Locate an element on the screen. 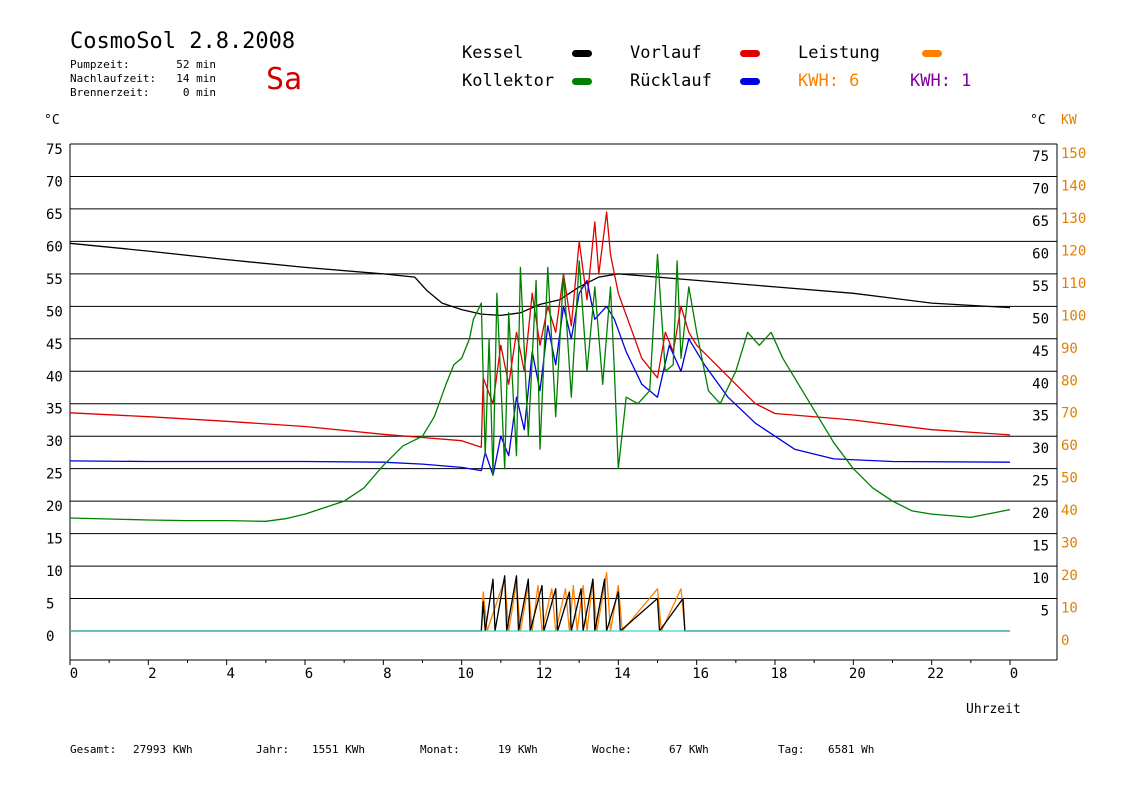 The height and width of the screenshot is (812, 1148). y-right-c-tick-label: 5 is located at coordinates (1045, 612).